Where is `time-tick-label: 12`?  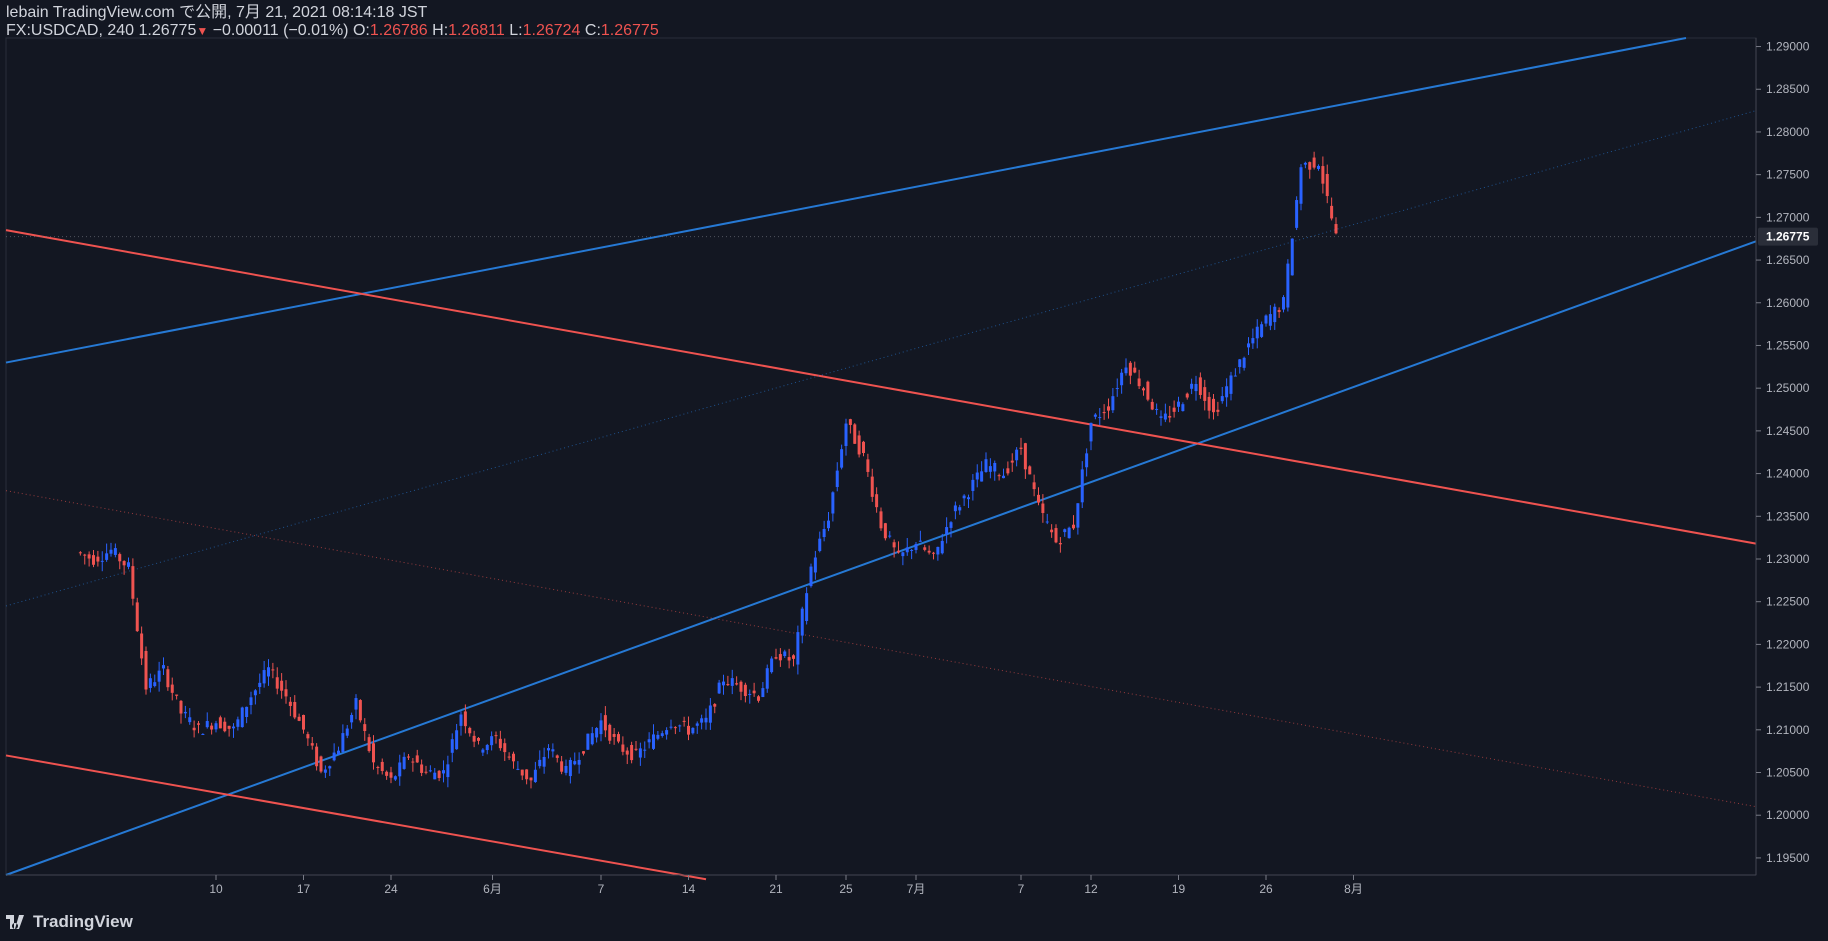
time-tick-label: 12 is located at coordinates (1091, 889).